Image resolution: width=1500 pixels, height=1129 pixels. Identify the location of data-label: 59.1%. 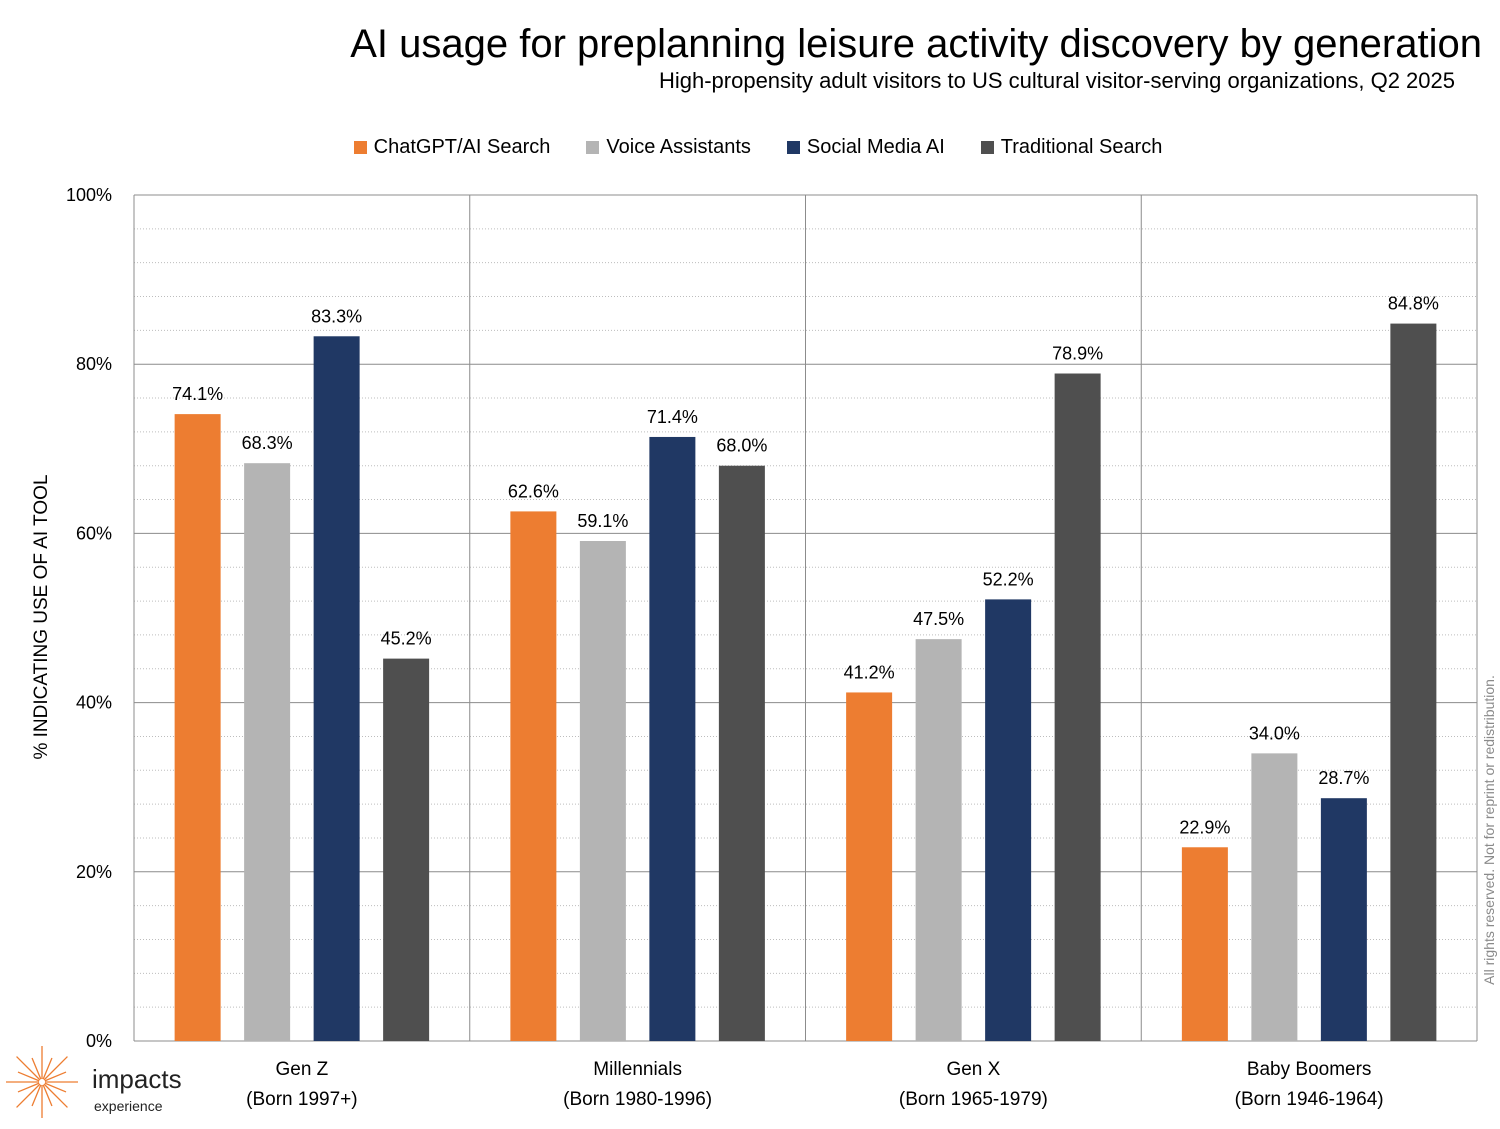
(602, 521).